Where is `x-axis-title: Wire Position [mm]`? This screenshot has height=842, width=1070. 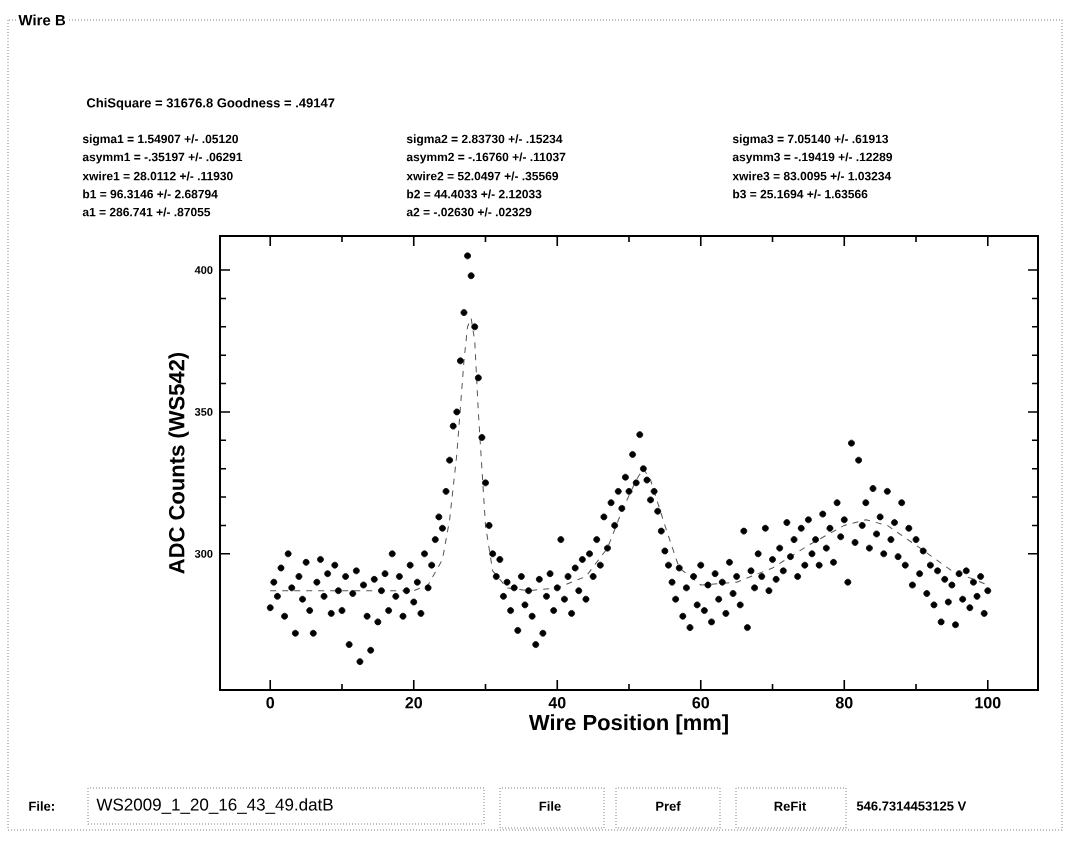
x-axis-title: Wire Position [mm] is located at coordinates (628, 724).